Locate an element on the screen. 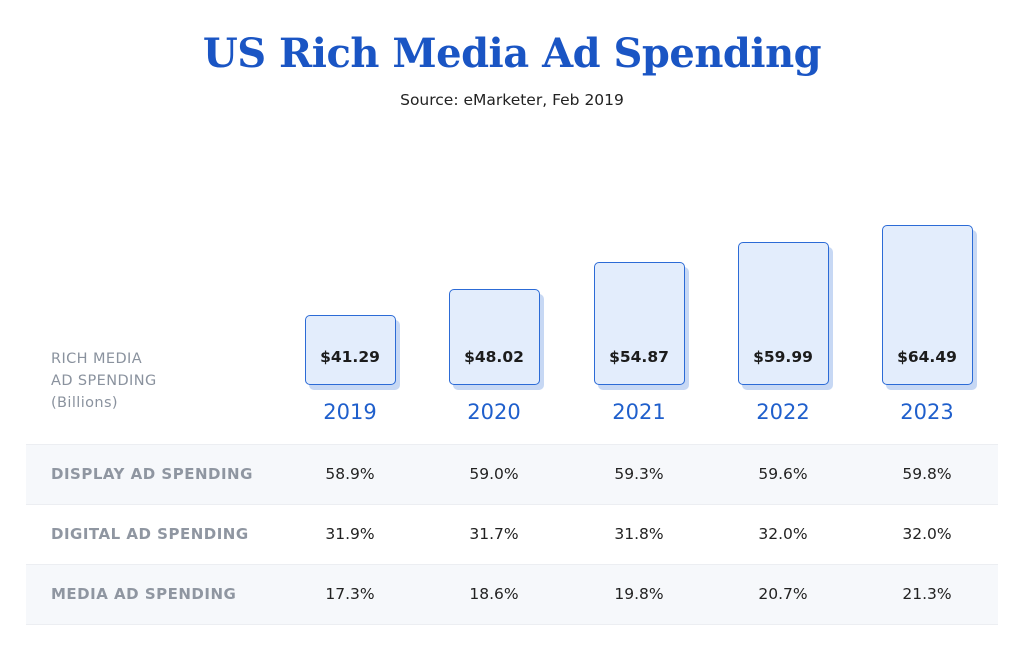 This screenshot has height=649, width=1024. bar-2022: $59.99 is located at coordinates (783, 313).